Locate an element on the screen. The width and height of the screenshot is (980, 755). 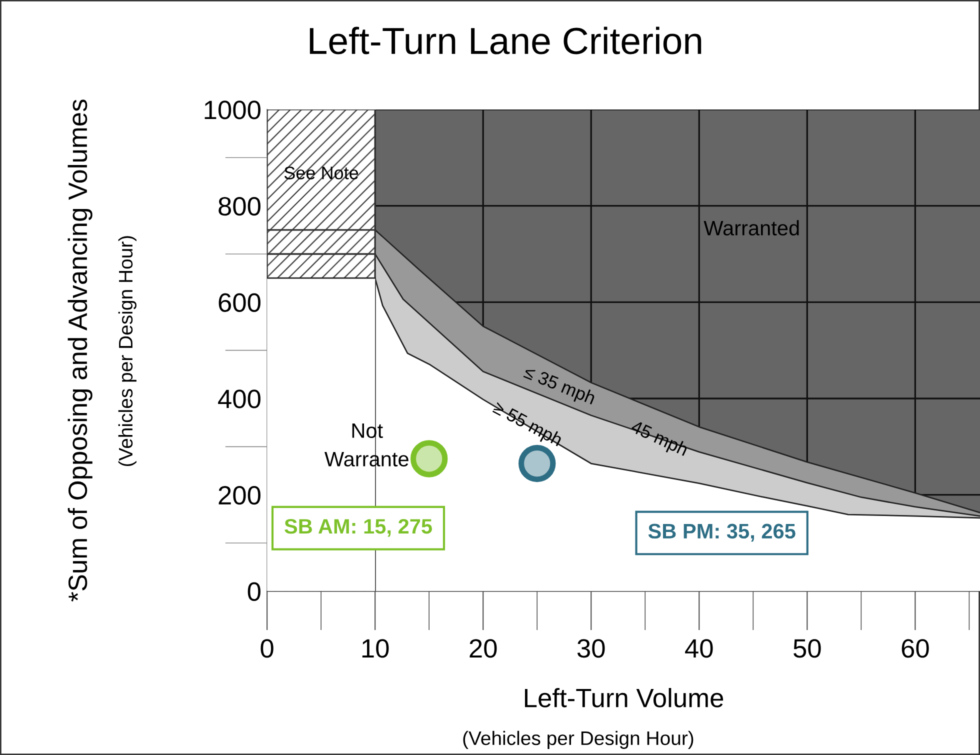
y-tick-label: 600 is located at coordinates (239, 302).